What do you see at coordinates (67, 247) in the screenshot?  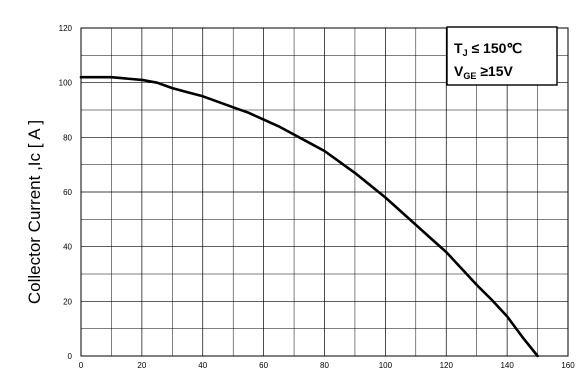 I see `y-tick-label: 40` at bounding box center [67, 247].